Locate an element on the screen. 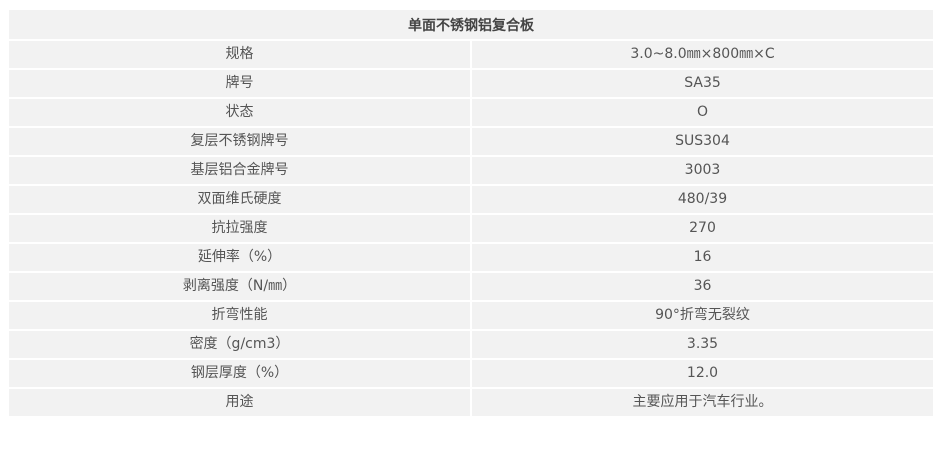 The width and height of the screenshot is (947, 450). row-value: 270 is located at coordinates (702, 228).